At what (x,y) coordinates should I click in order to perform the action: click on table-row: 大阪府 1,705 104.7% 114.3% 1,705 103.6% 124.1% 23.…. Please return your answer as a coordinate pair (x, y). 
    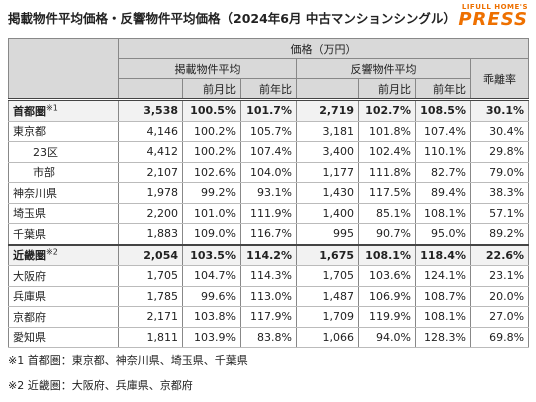
    Looking at the image, I should click on (269, 276).